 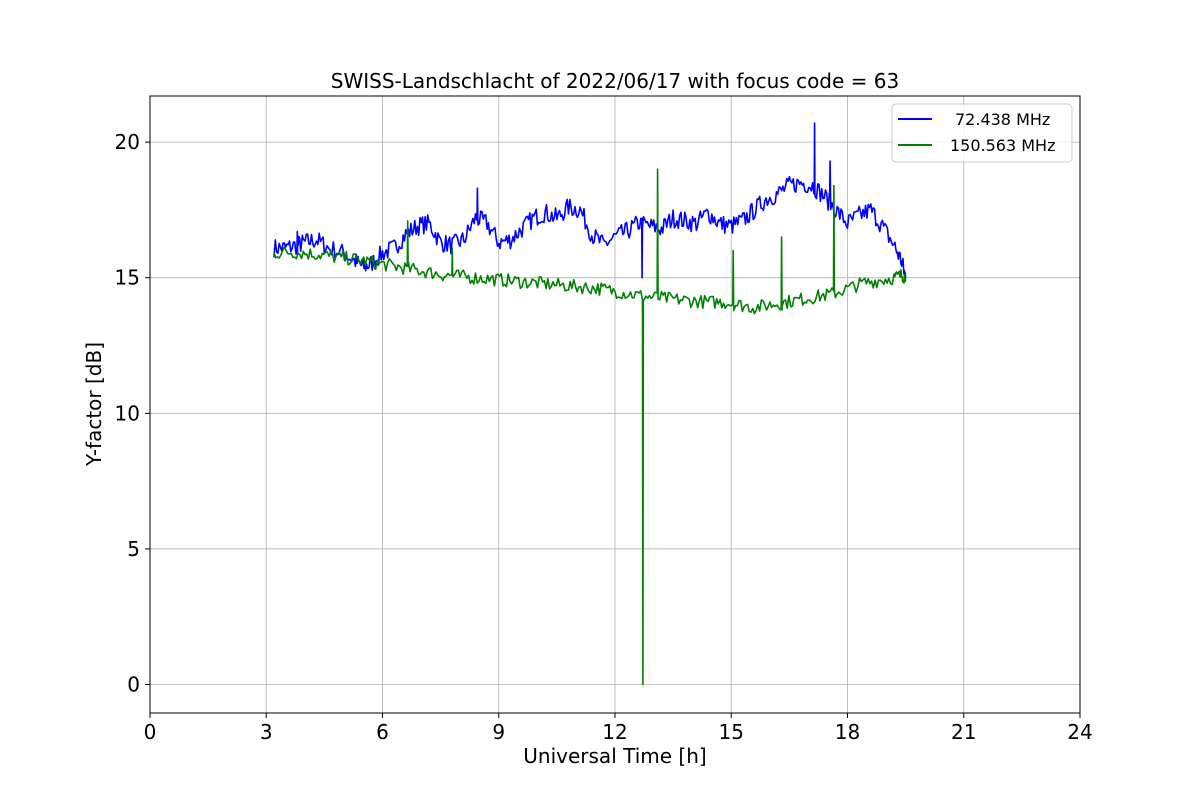 I want to click on legend: 72.438 MHz 150.563 MHz, so click(x=982, y=133).